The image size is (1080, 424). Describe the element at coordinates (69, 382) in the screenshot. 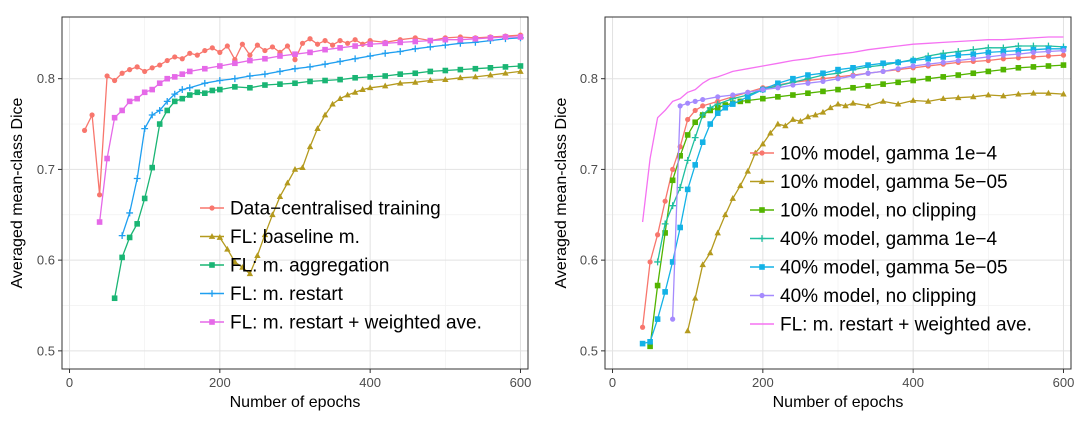

I see `x-tick-label: 0` at that location.